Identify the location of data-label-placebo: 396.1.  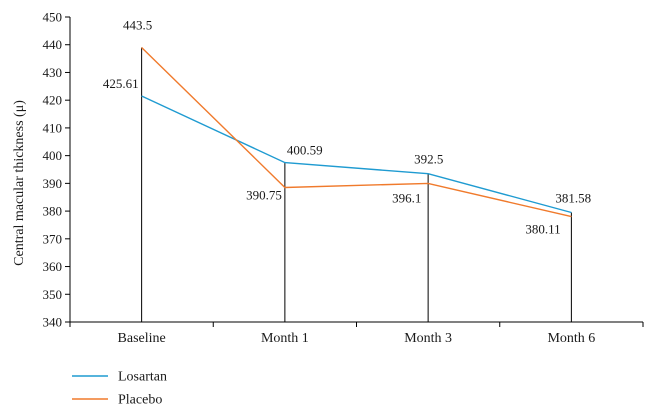
(406, 197).